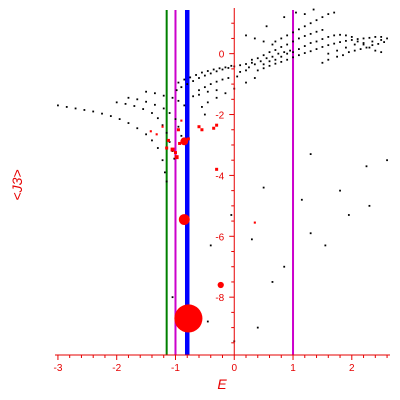 This screenshot has width=400, height=400. I want to click on x-tick-label: -2, so click(116, 368).